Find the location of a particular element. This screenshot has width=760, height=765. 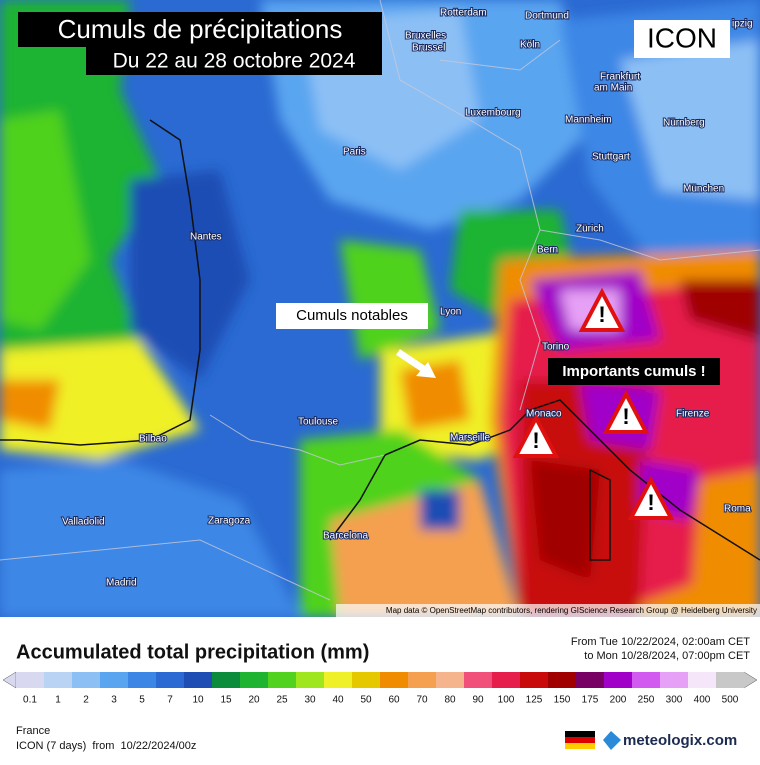

legend-tick-label: 5 is located at coordinates (142, 700).